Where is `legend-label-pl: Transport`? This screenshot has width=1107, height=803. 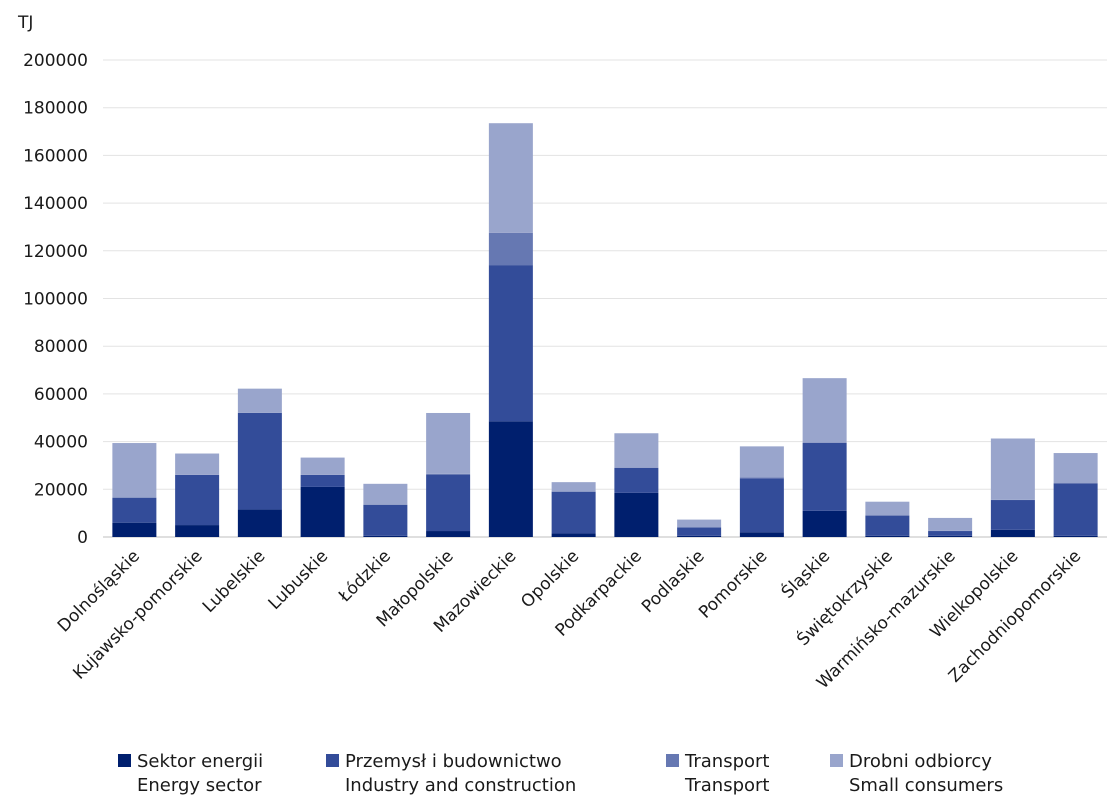
legend-label-pl: Transport is located at coordinates (727, 761).